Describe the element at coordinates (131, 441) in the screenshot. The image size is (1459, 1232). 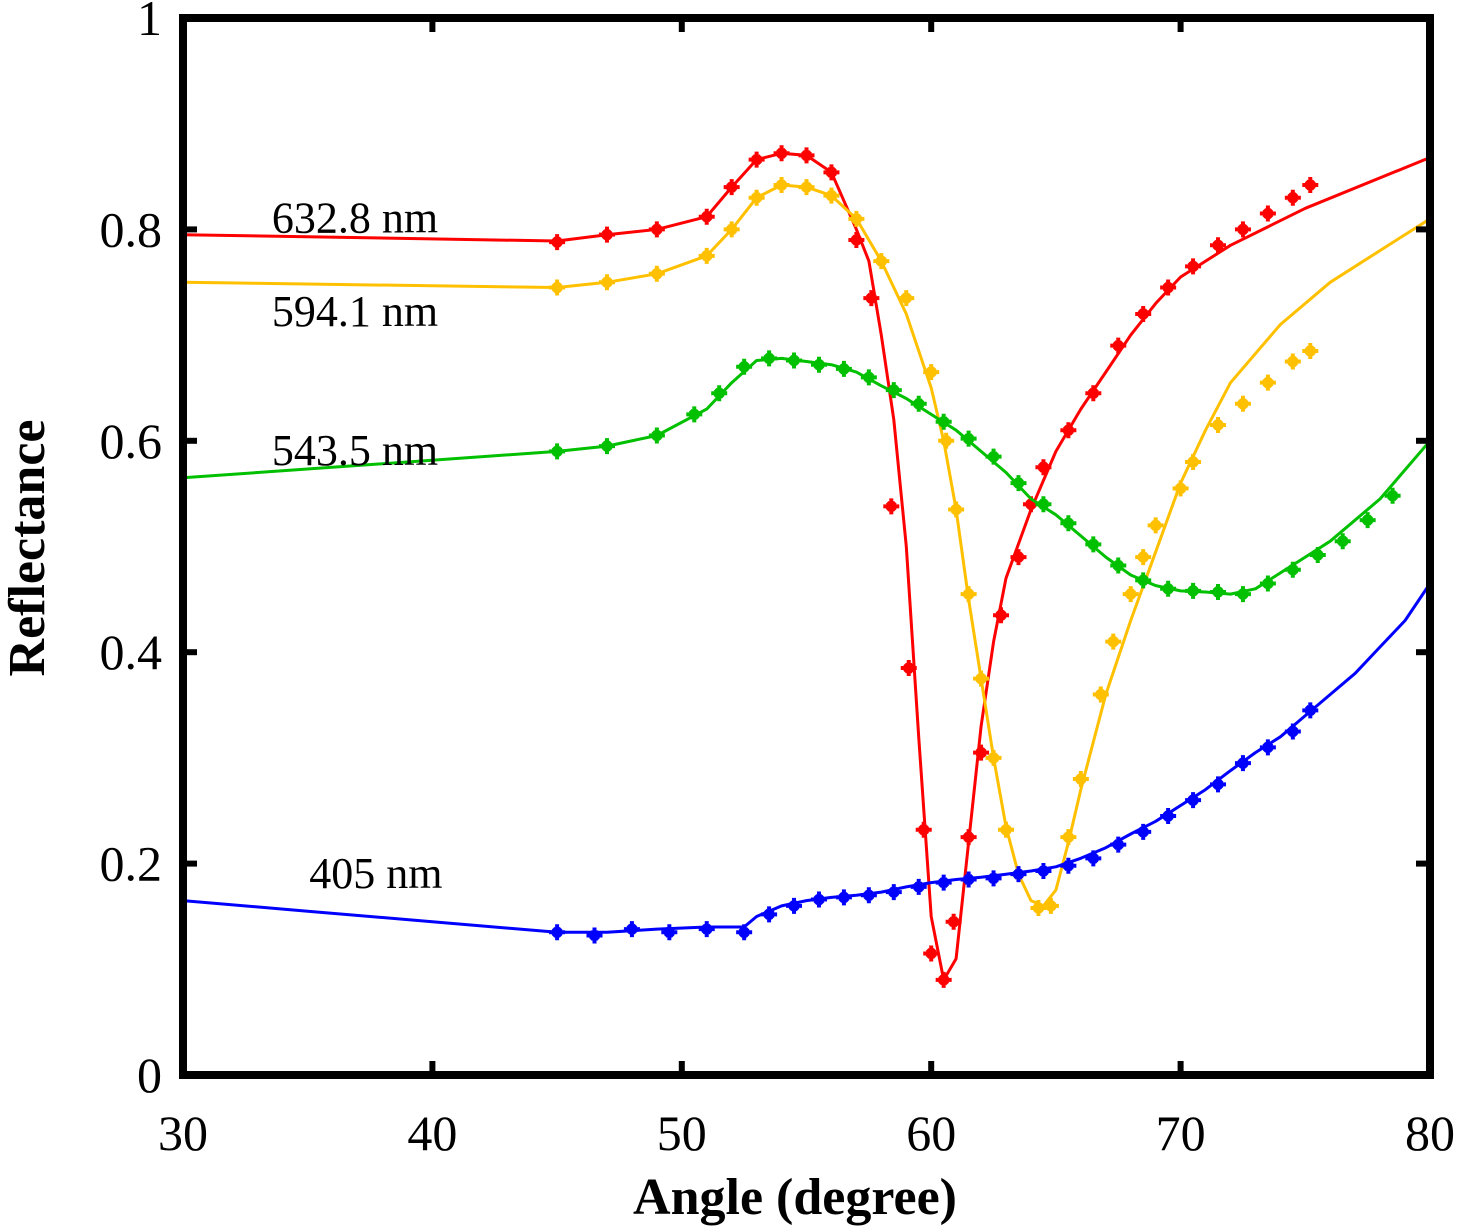
I see `y-tick-label: 0.6` at that location.